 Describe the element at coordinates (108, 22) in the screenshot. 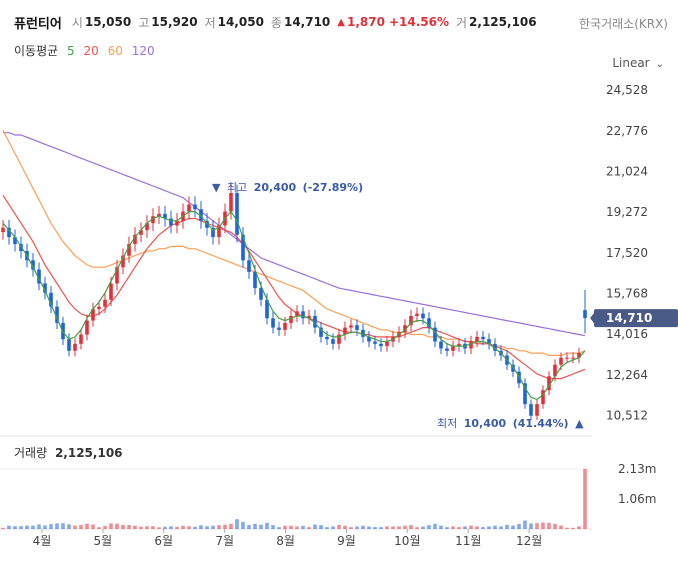

I see `open-value: 15,050` at that location.